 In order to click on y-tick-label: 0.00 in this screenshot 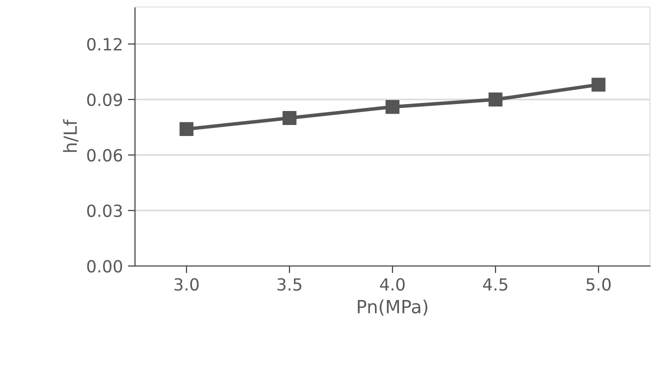, I will do `click(104, 266)`.